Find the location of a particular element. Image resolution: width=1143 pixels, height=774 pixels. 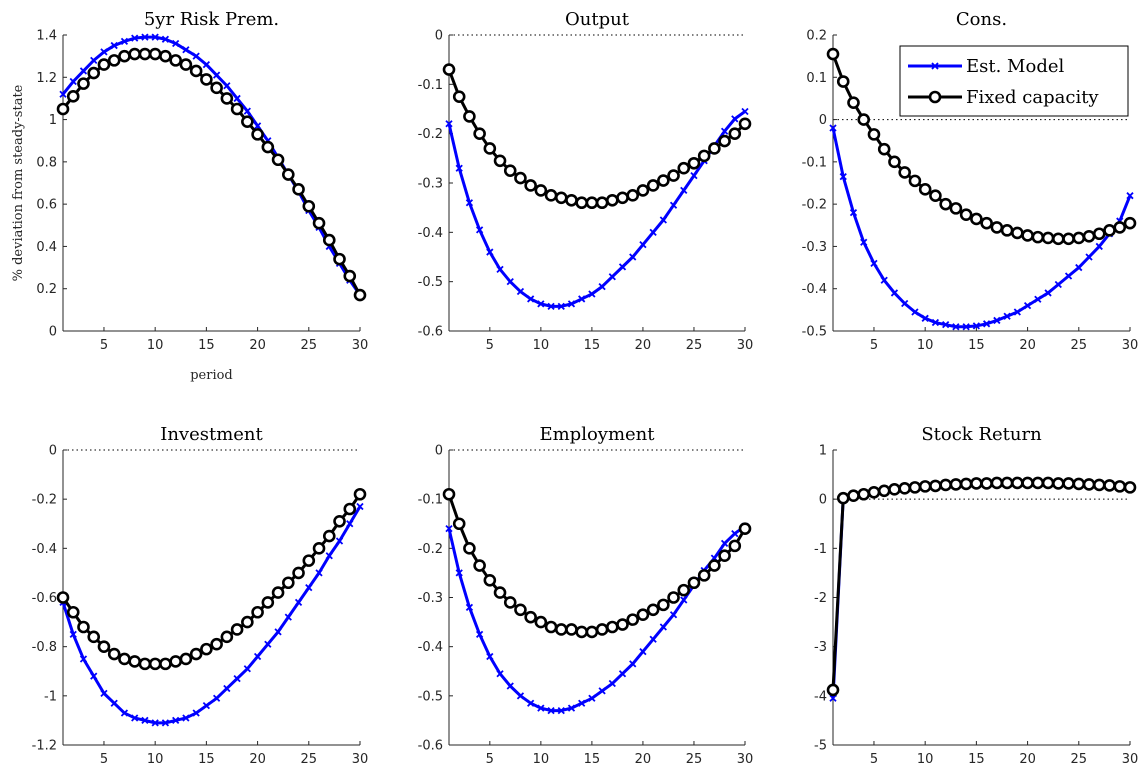

x-tick-label: 10 is located at coordinates (155, 345).